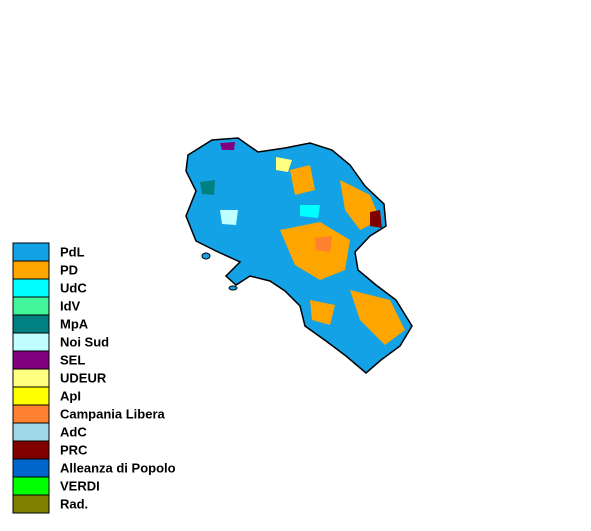 The height and width of the screenshot is (531, 591). Describe the element at coordinates (80, 485) in the screenshot. I see `legend-label: VERDI` at that location.